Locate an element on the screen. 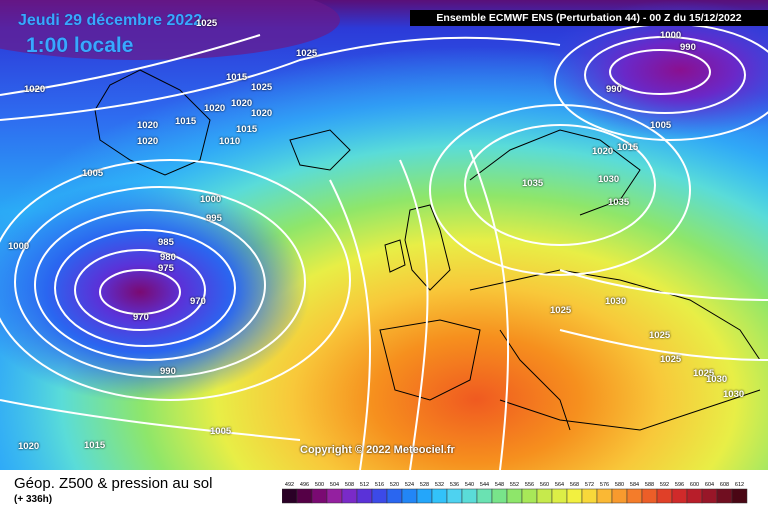 Image resolution: width=768 pixels, height=512 pixels. forecast-date: Jeudi 29 décembre 2022 is located at coordinates (110, 20).